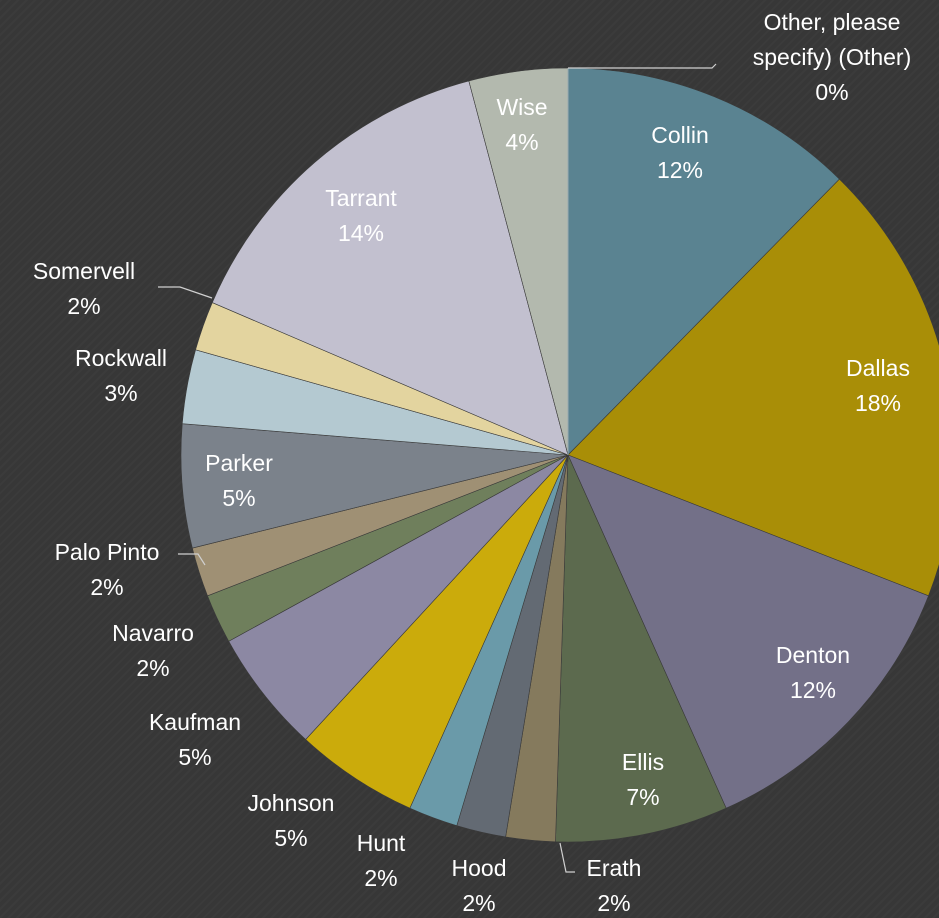 The image size is (939, 918). I want to click on leader-line-erath, so click(567, 857).